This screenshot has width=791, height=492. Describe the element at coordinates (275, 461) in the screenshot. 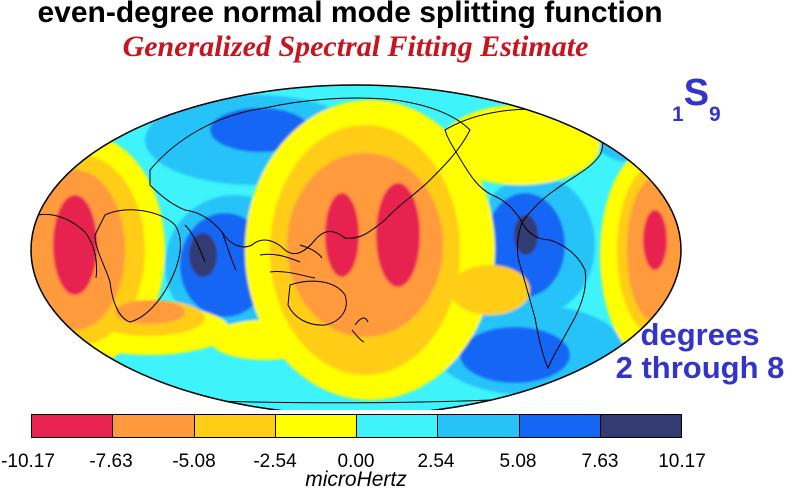

I see `colorbar-tick: -2.54` at that location.